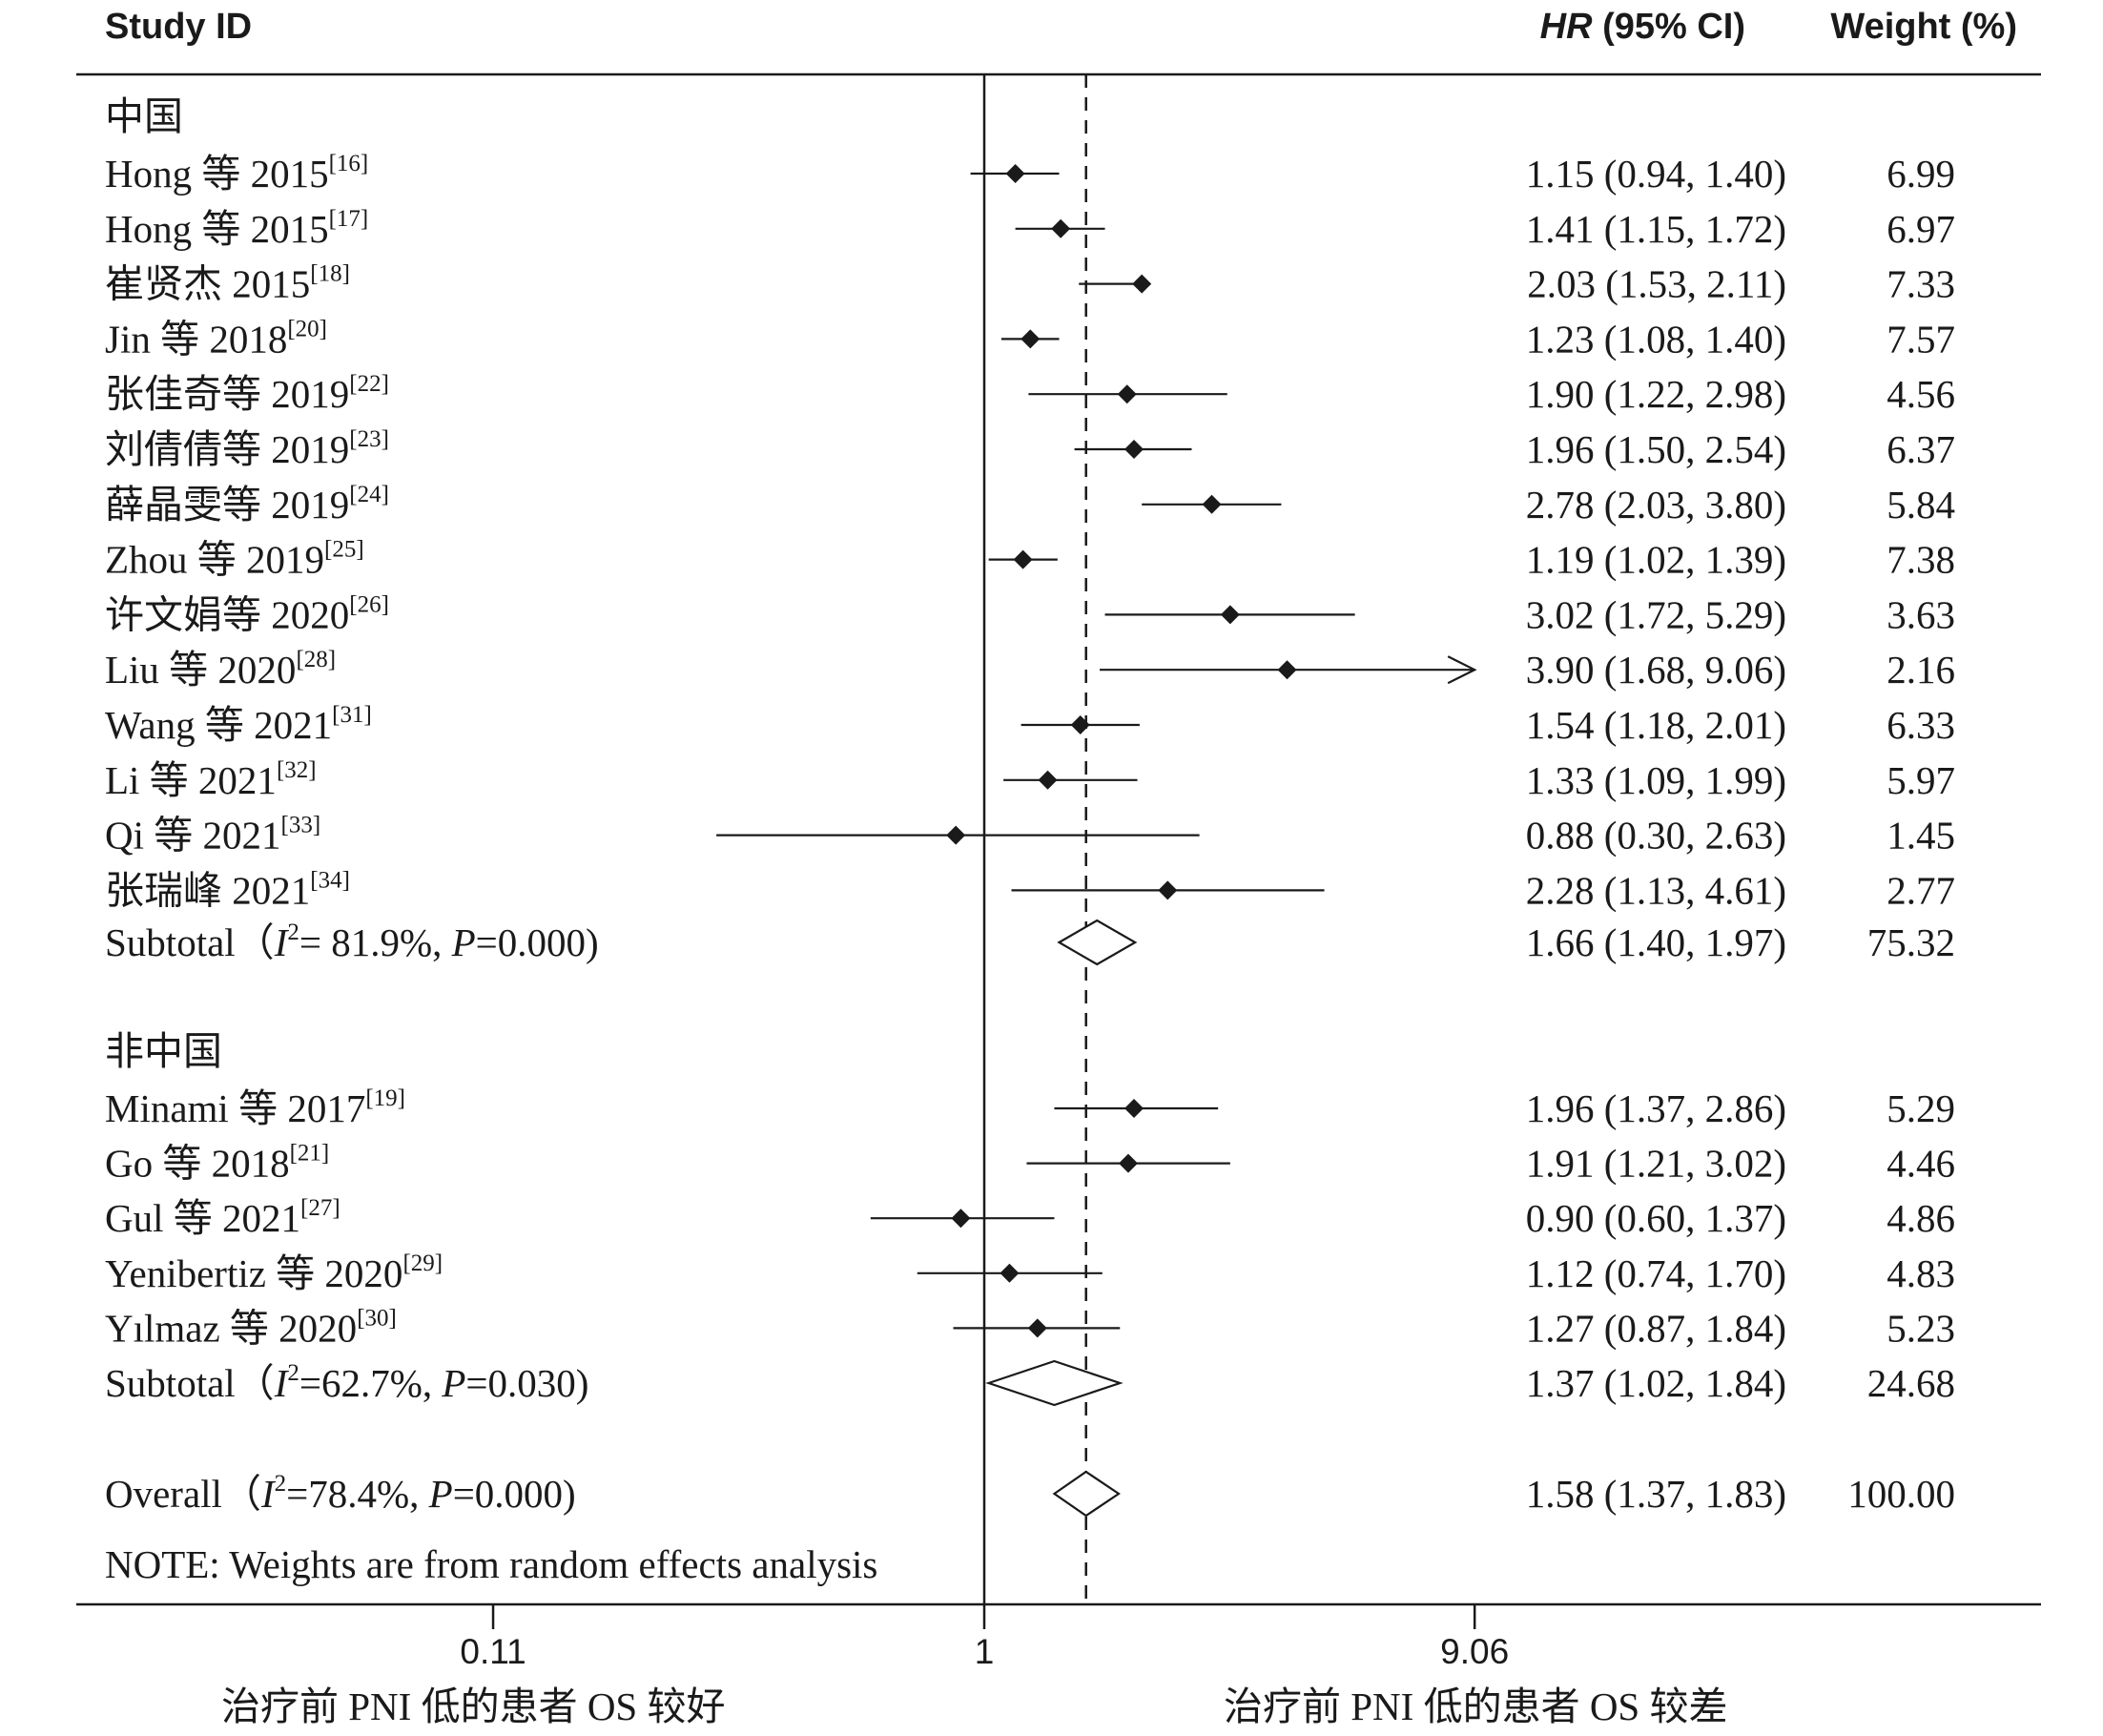 The width and height of the screenshot is (2103, 1736). Describe the element at coordinates (1657, 284) in the screenshot. I see `hr-ci-value: 2.03 (1.53, 2.11)` at that location.